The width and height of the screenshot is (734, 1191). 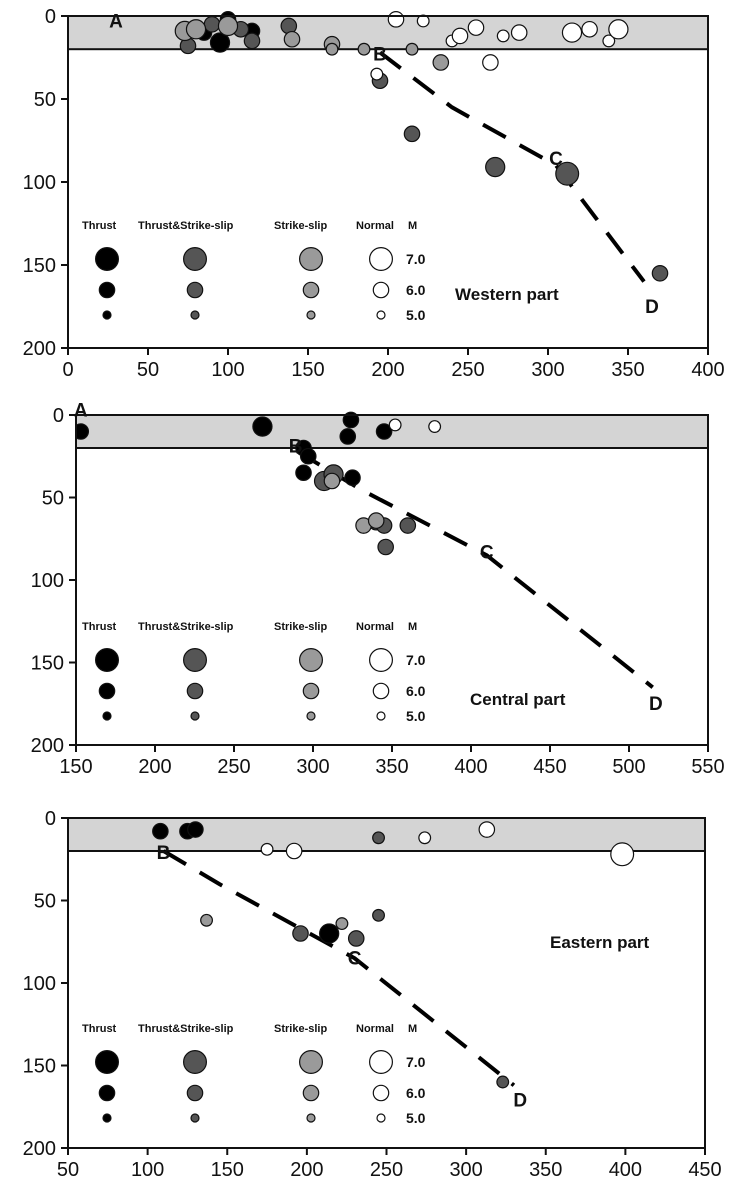 I want to click on x-tick-label: 0, so click(x=67, y=370).